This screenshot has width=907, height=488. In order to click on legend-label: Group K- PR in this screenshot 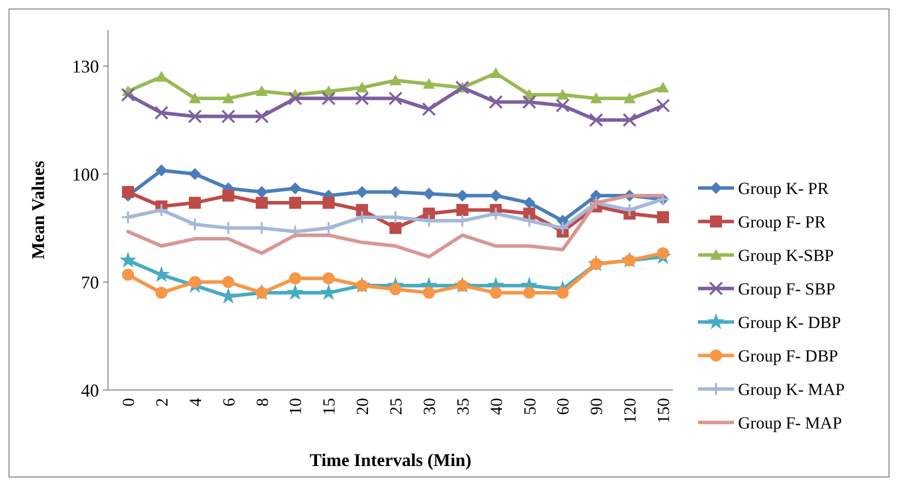, I will do `click(784, 188)`.